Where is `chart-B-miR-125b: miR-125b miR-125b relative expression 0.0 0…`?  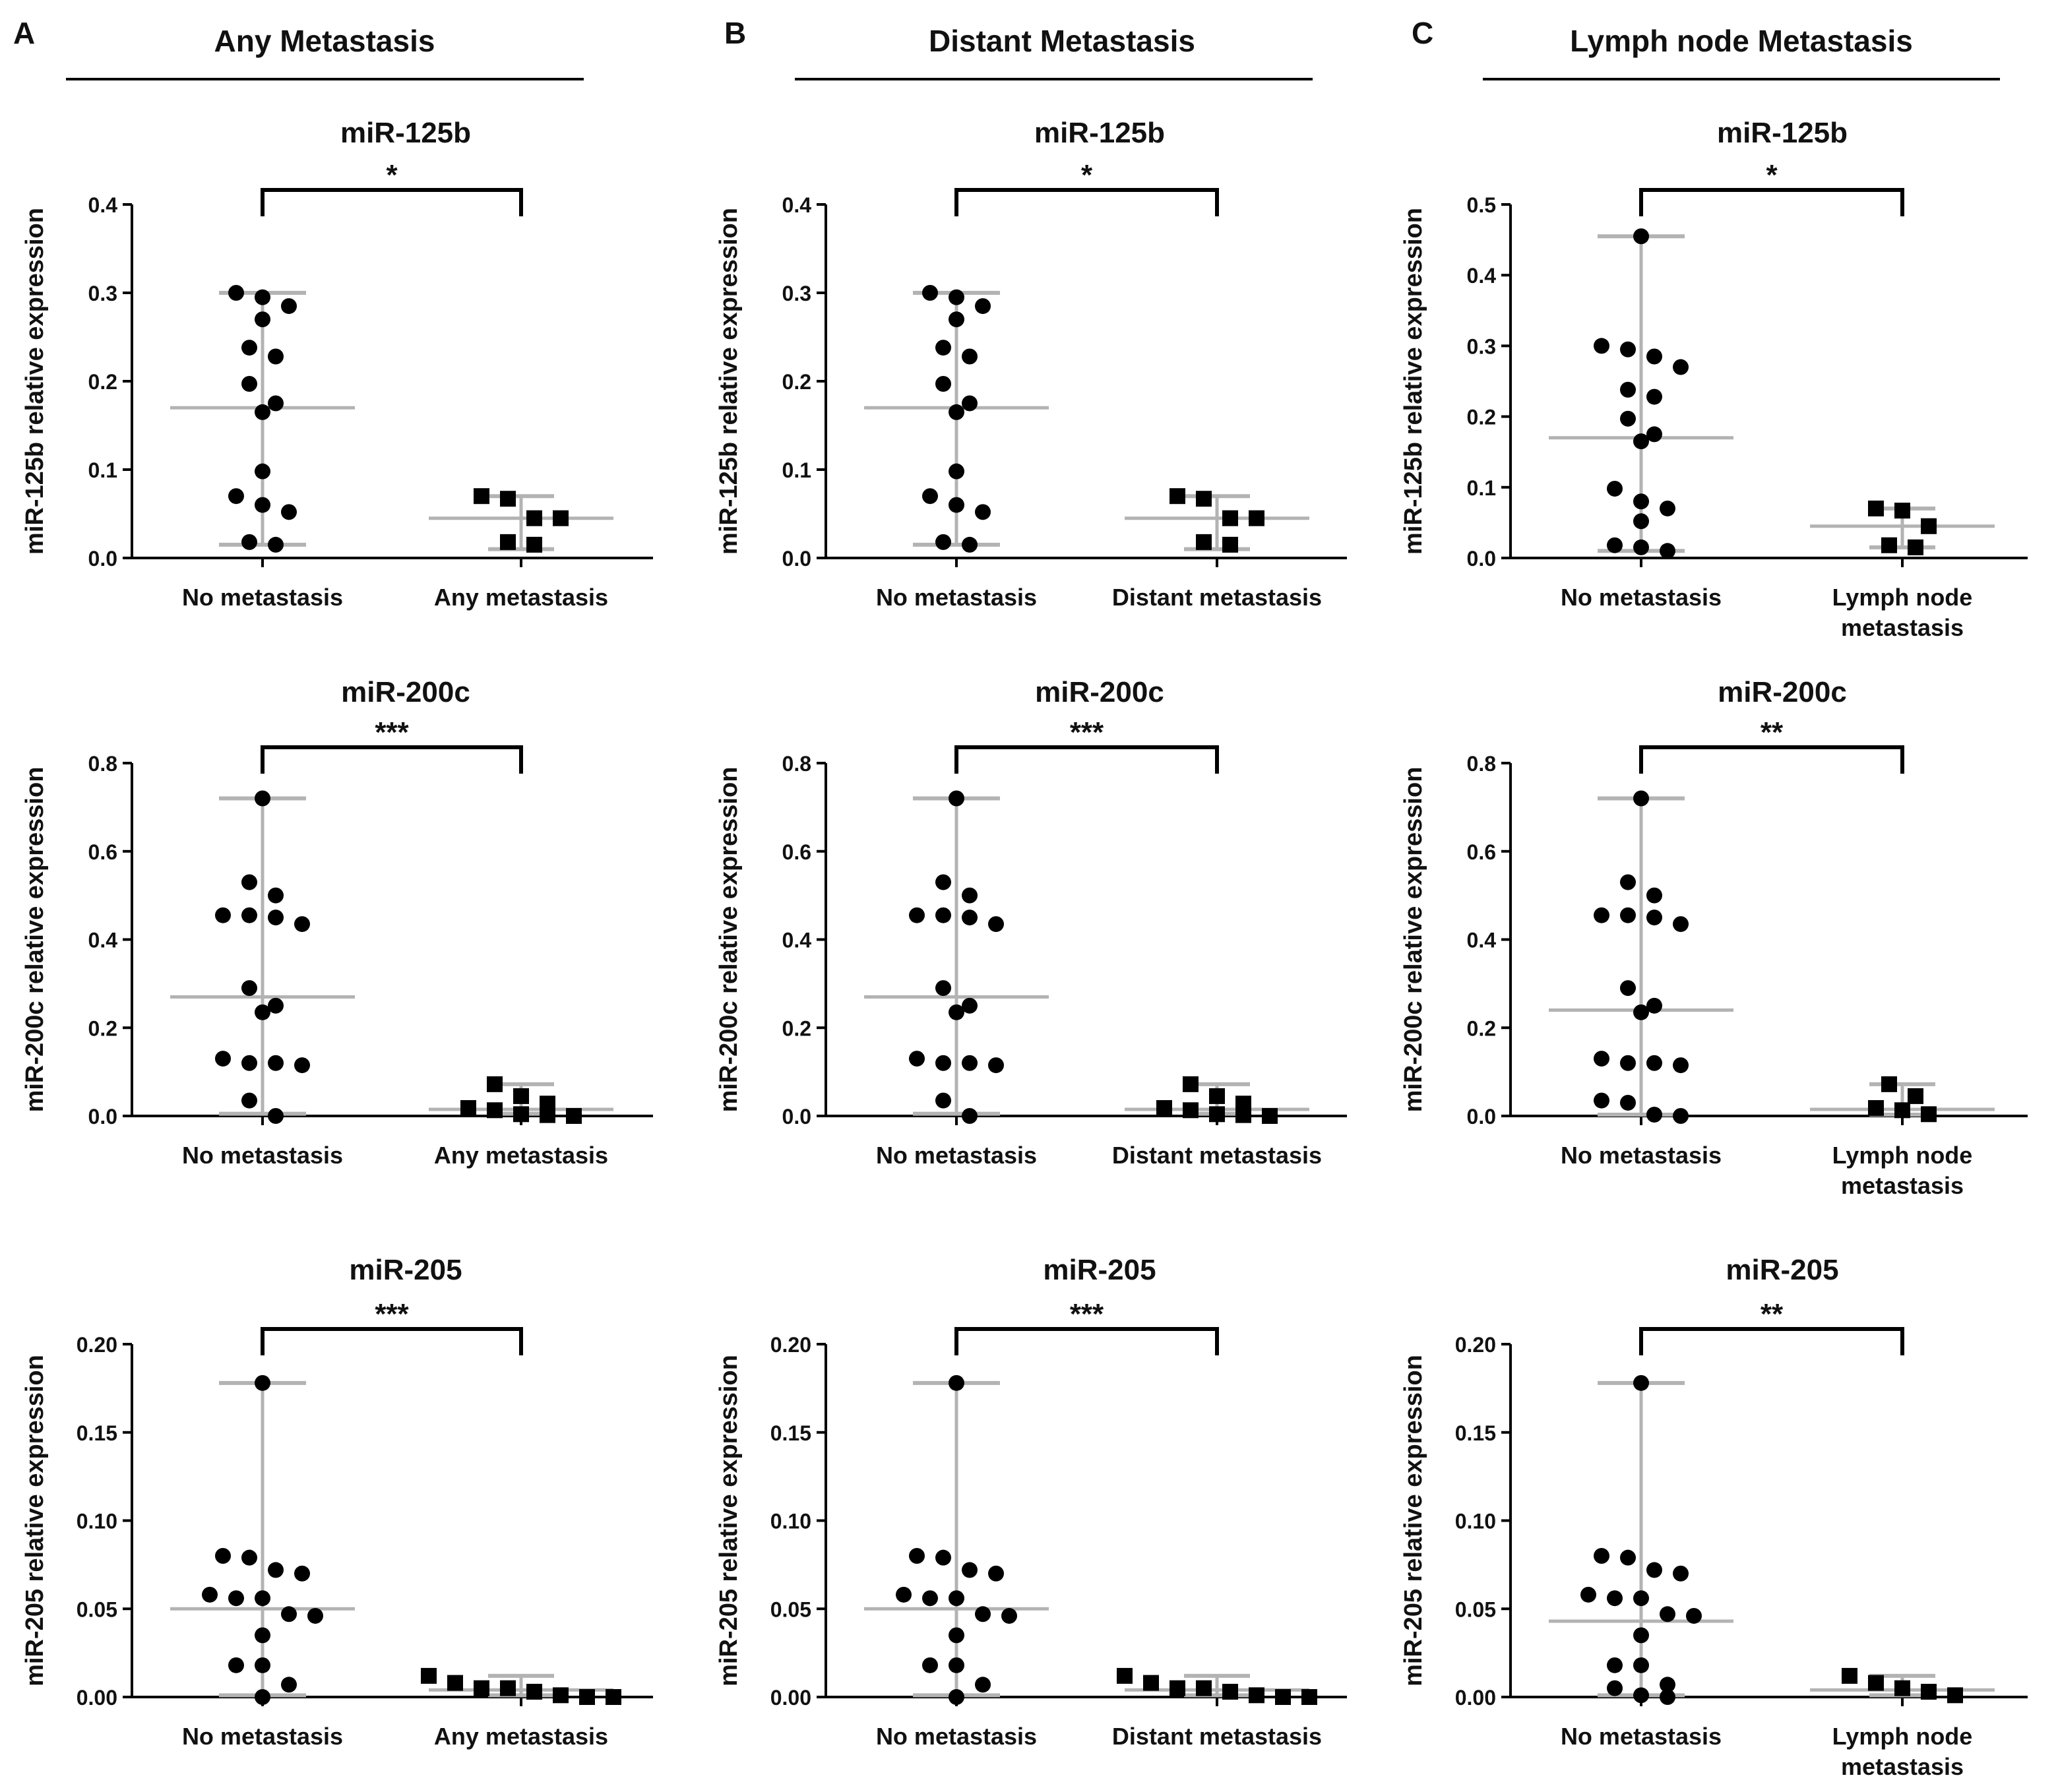 chart-B-miR-125b: miR-125b miR-125b relative expression 0.0 0… is located at coordinates (1031, 364).